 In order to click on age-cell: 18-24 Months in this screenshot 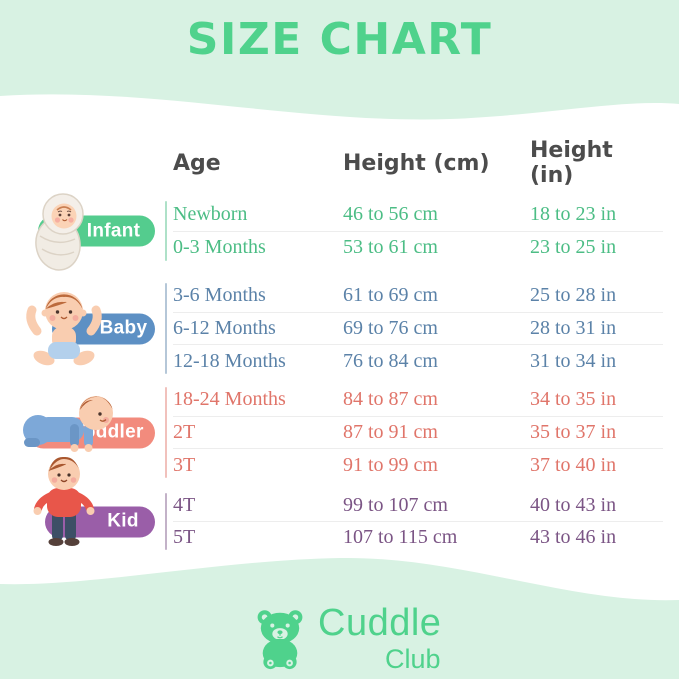, I will do `click(229, 399)`.